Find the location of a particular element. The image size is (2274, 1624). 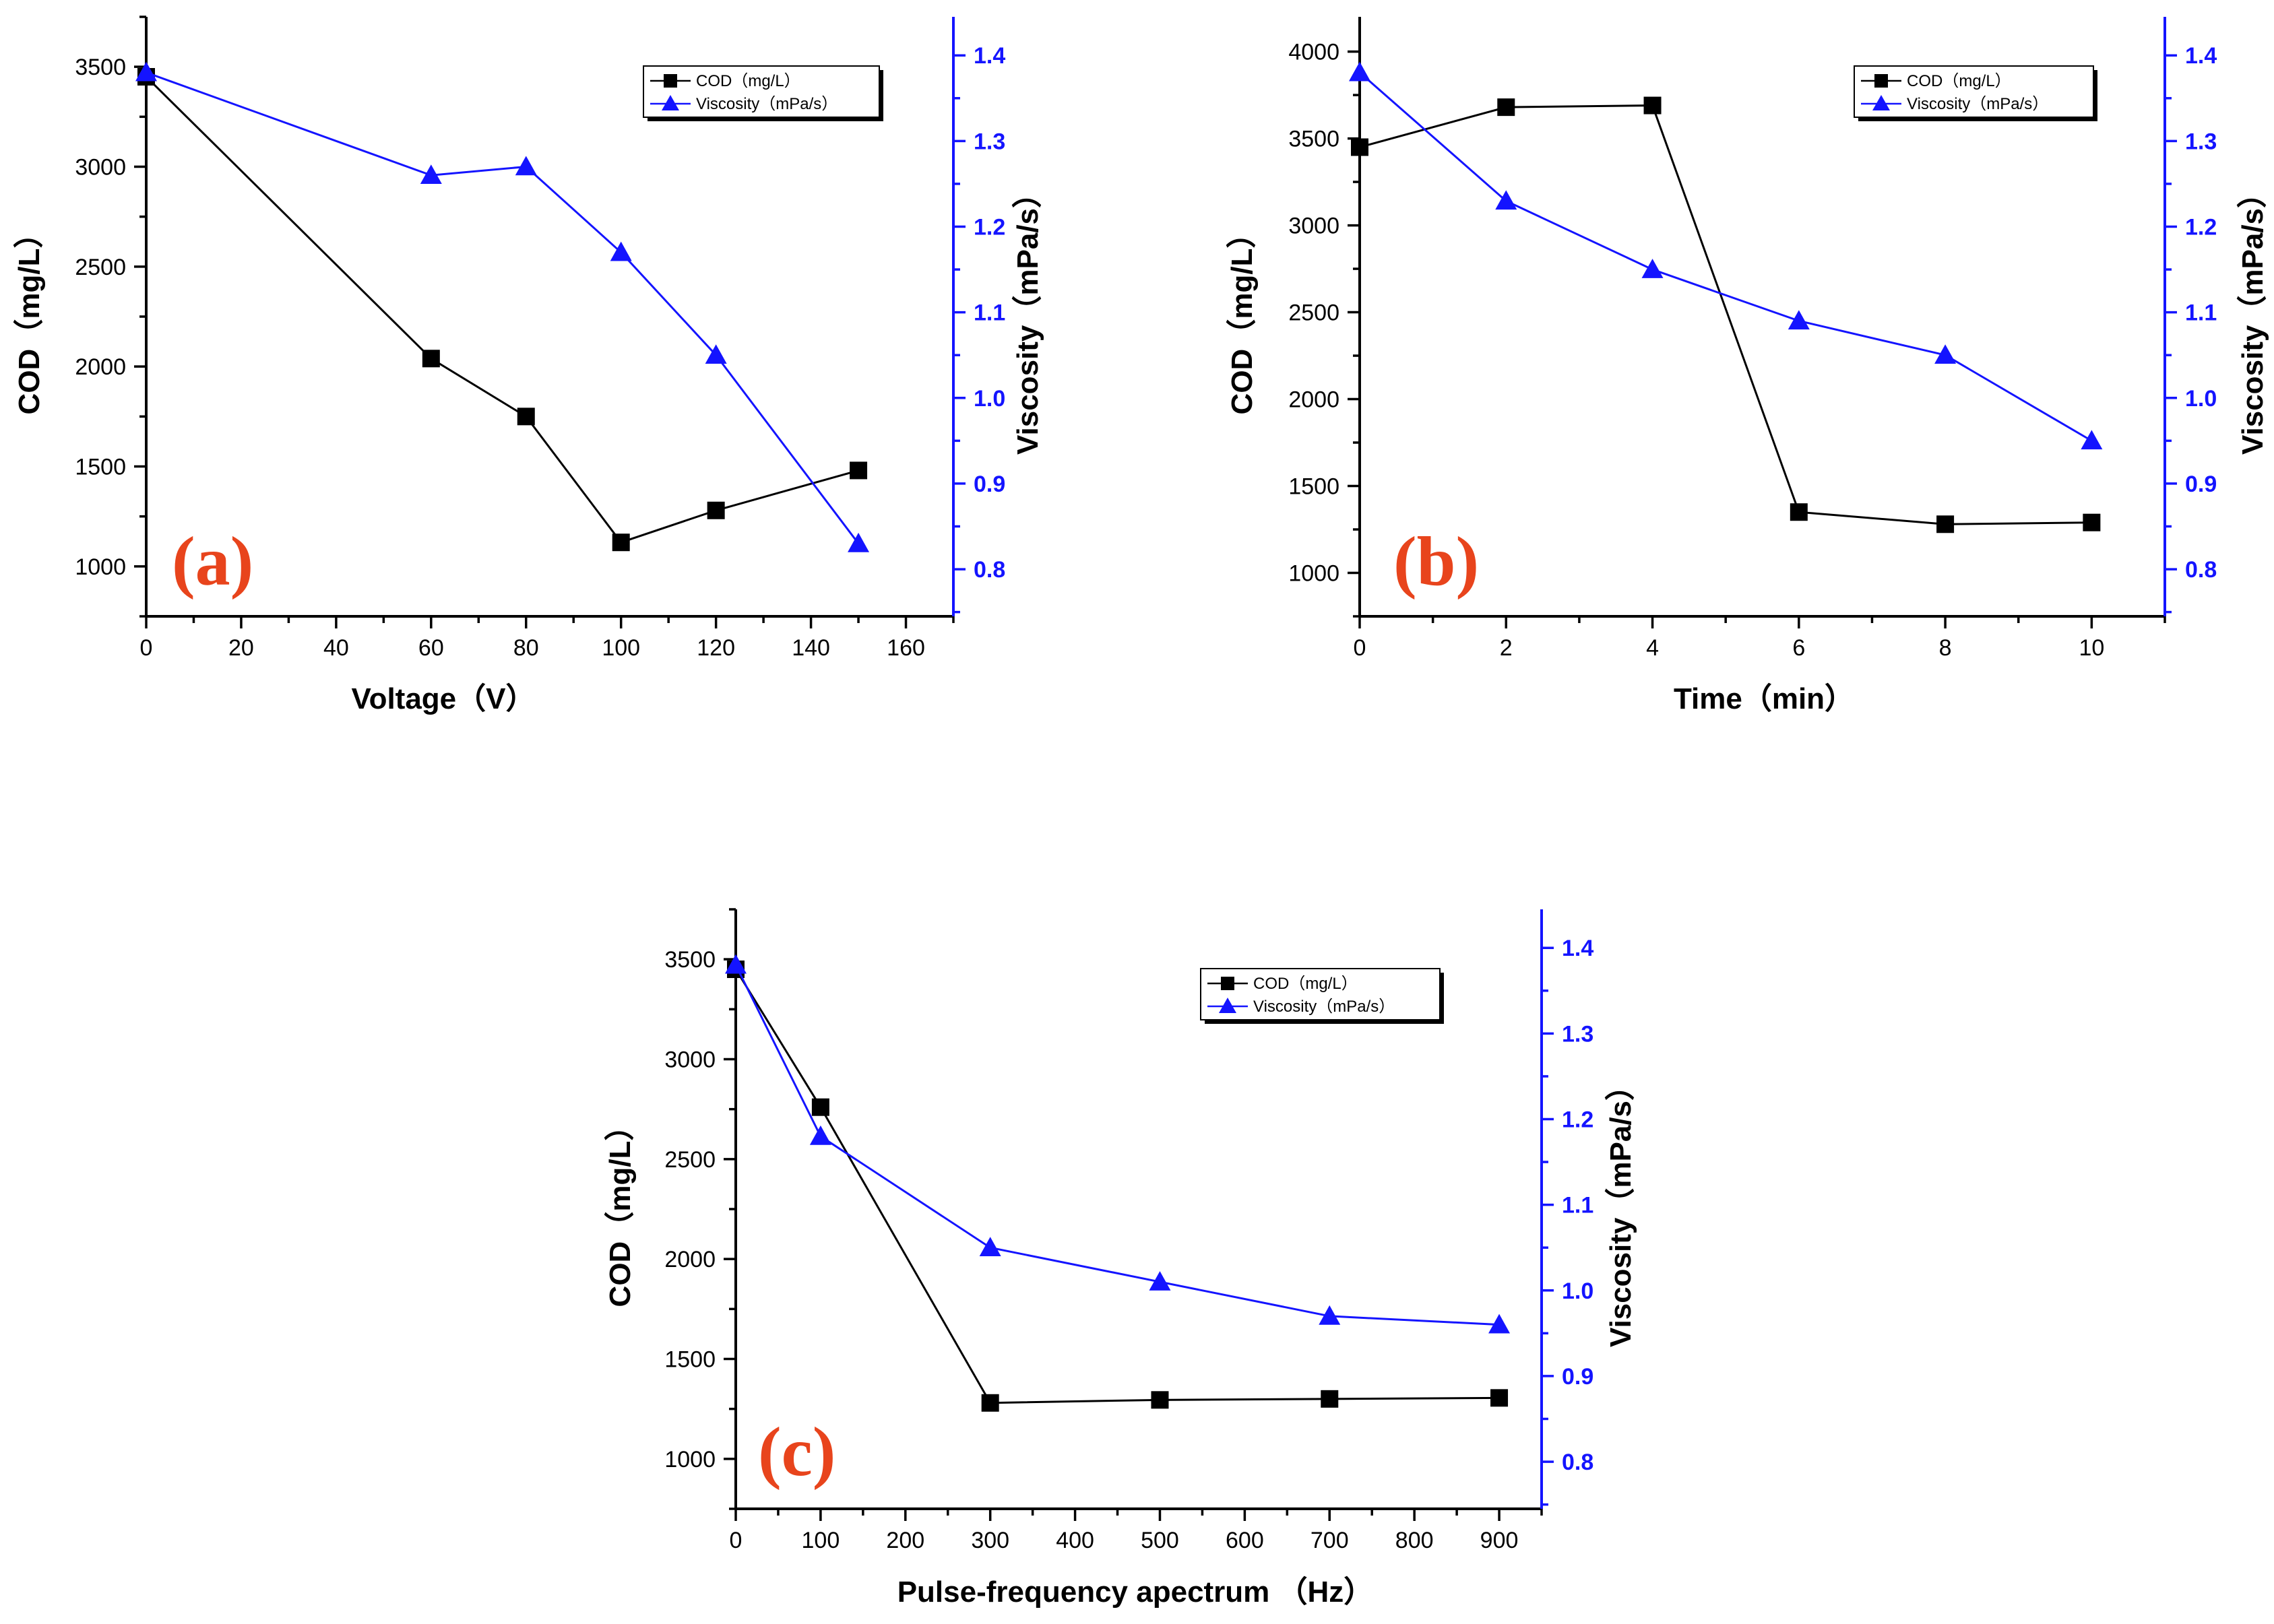

x-tick-label: 500 is located at coordinates (1160, 1540).